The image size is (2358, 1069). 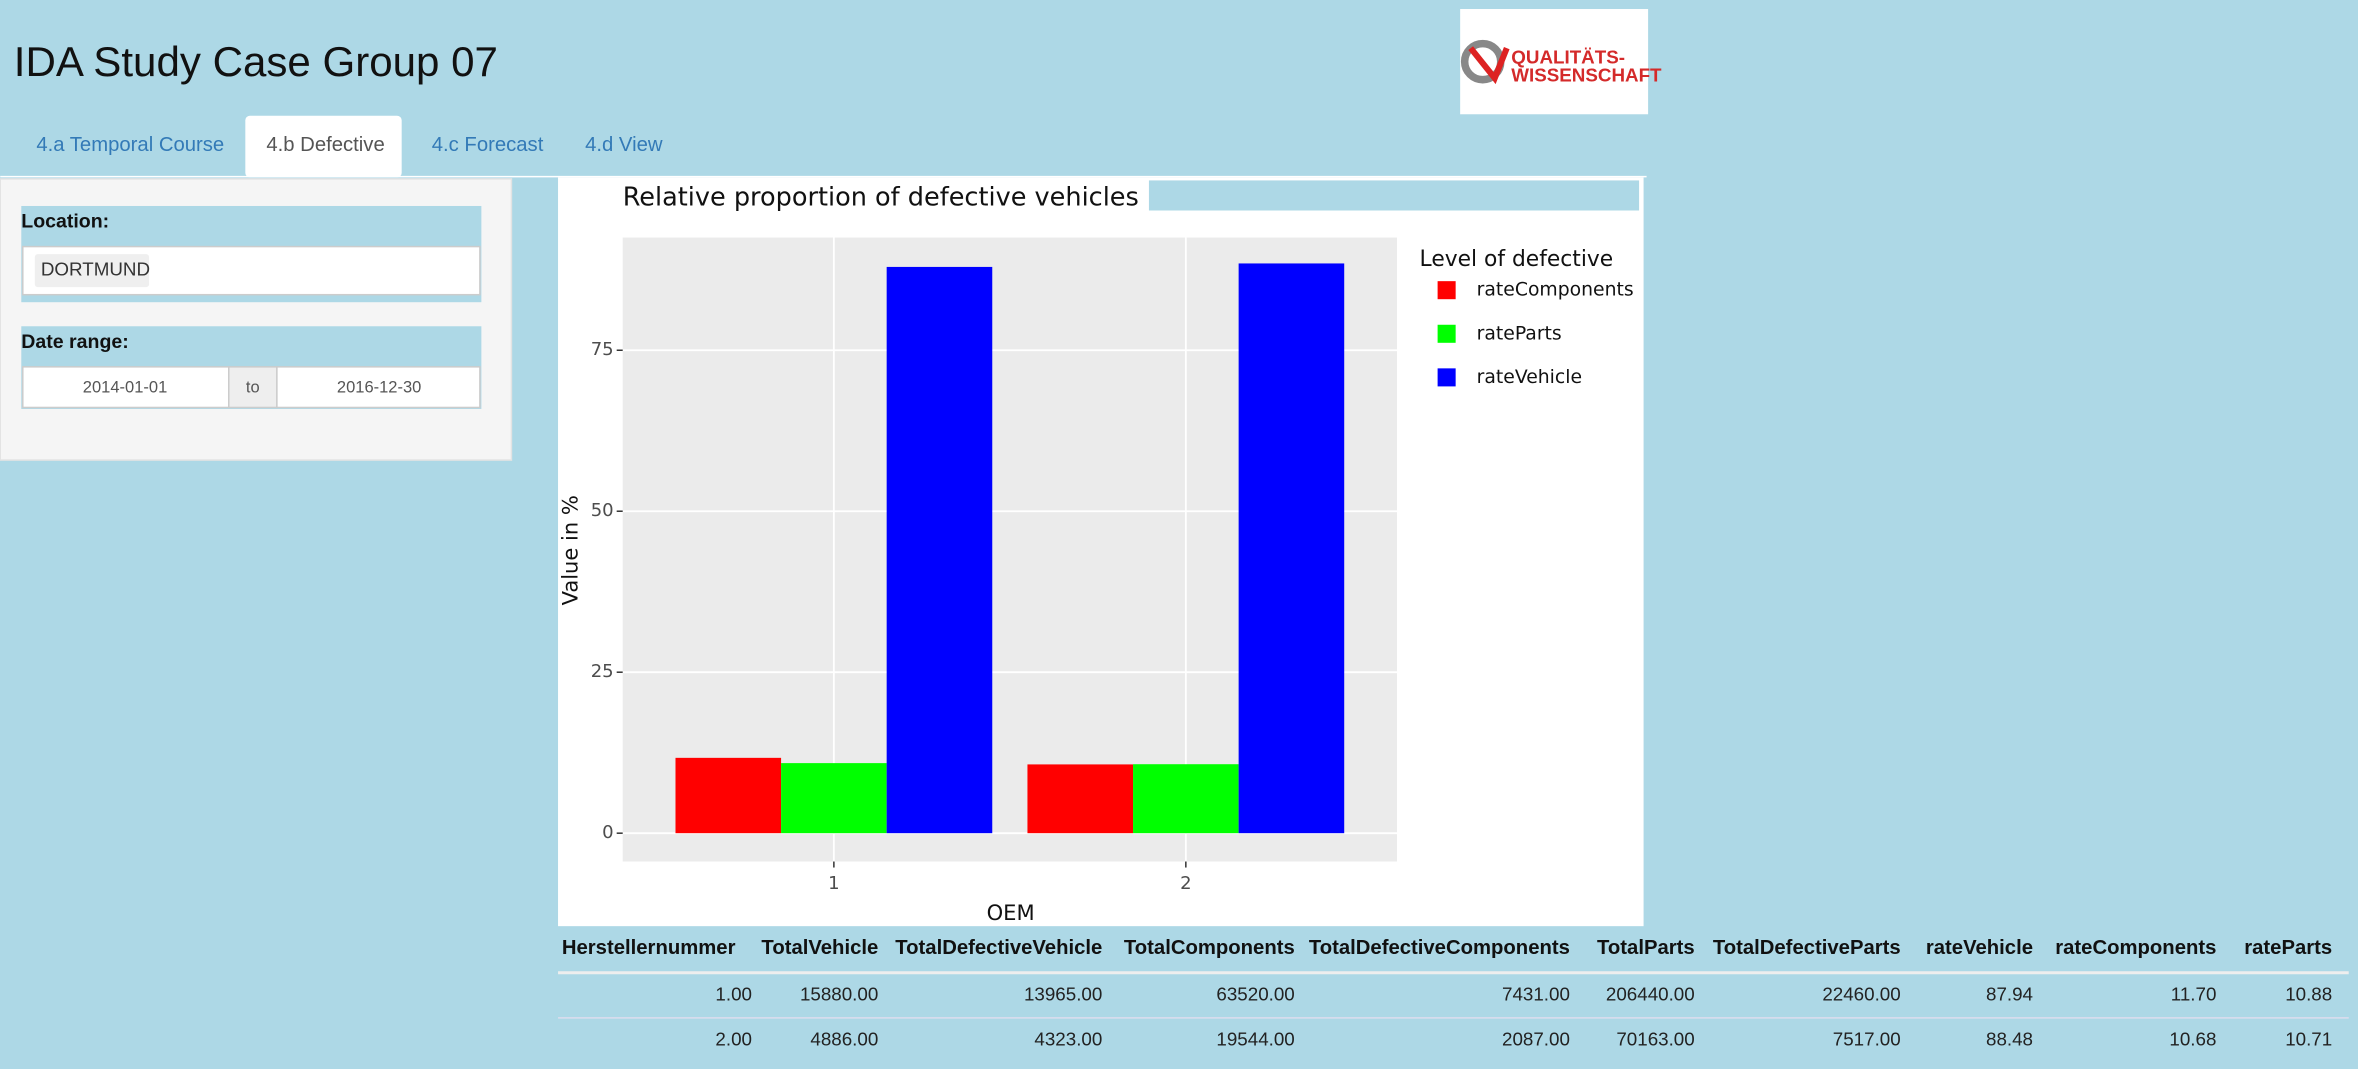 What do you see at coordinates (488, 145) in the screenshot?
I see `tab: 4.c Forecast` at bounding box center [488, 145].